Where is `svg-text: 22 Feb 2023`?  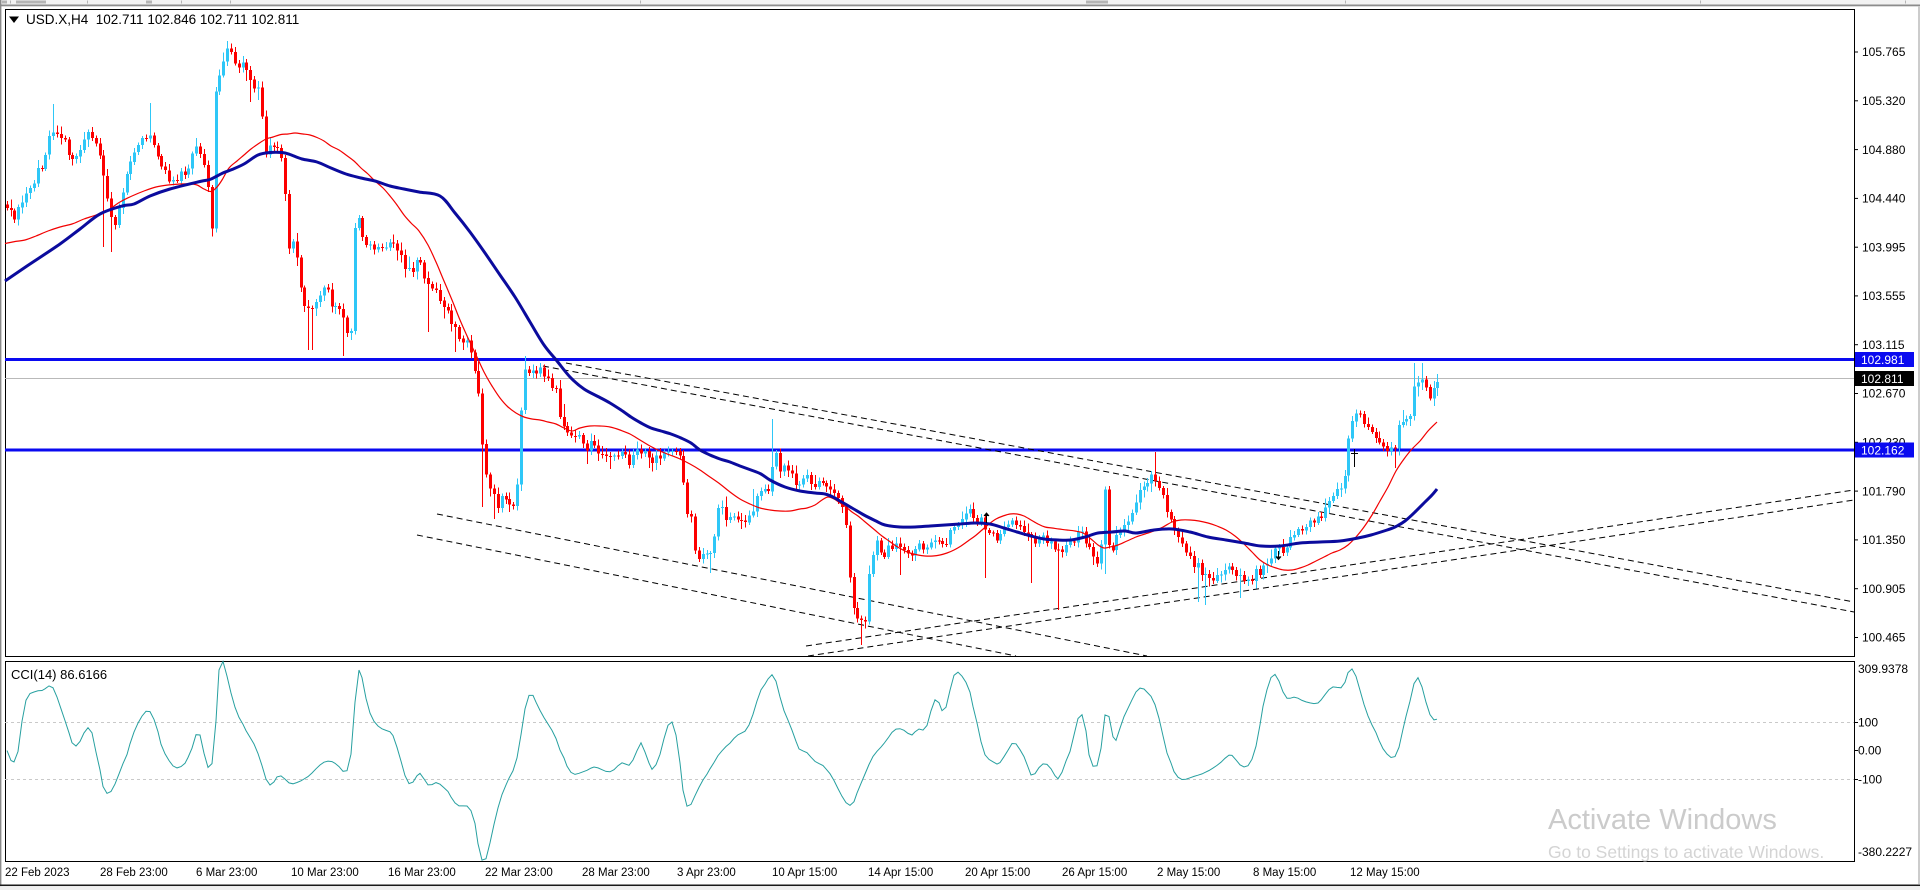
svg-text: 22 Feb 2023 is located at coordinates (37, 873).